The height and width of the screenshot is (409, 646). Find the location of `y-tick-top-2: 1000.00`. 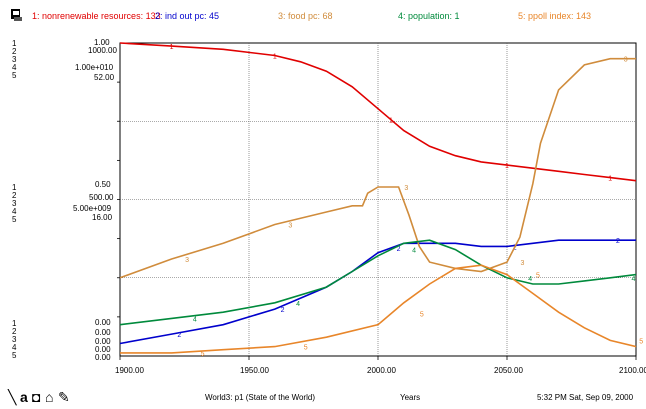

y-tick-top-2: 1000.00 is located at coordinates (102, 50).